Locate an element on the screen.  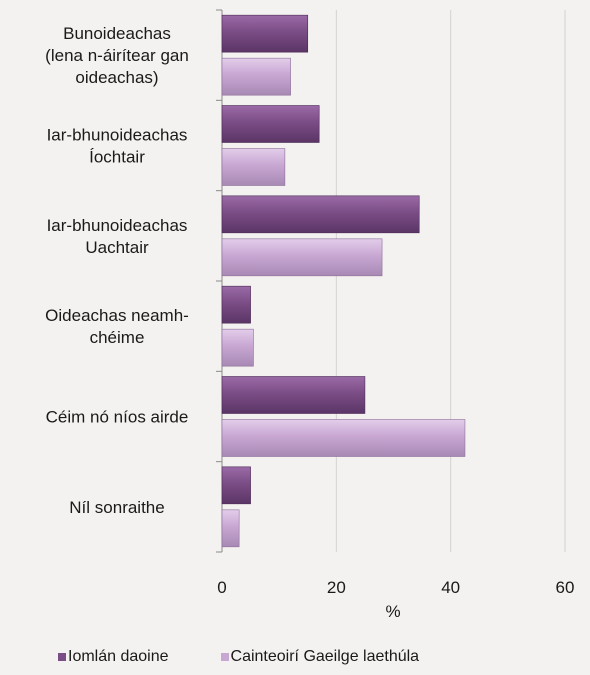
x-tick-label: 0 is located at coordinates (221, 587).